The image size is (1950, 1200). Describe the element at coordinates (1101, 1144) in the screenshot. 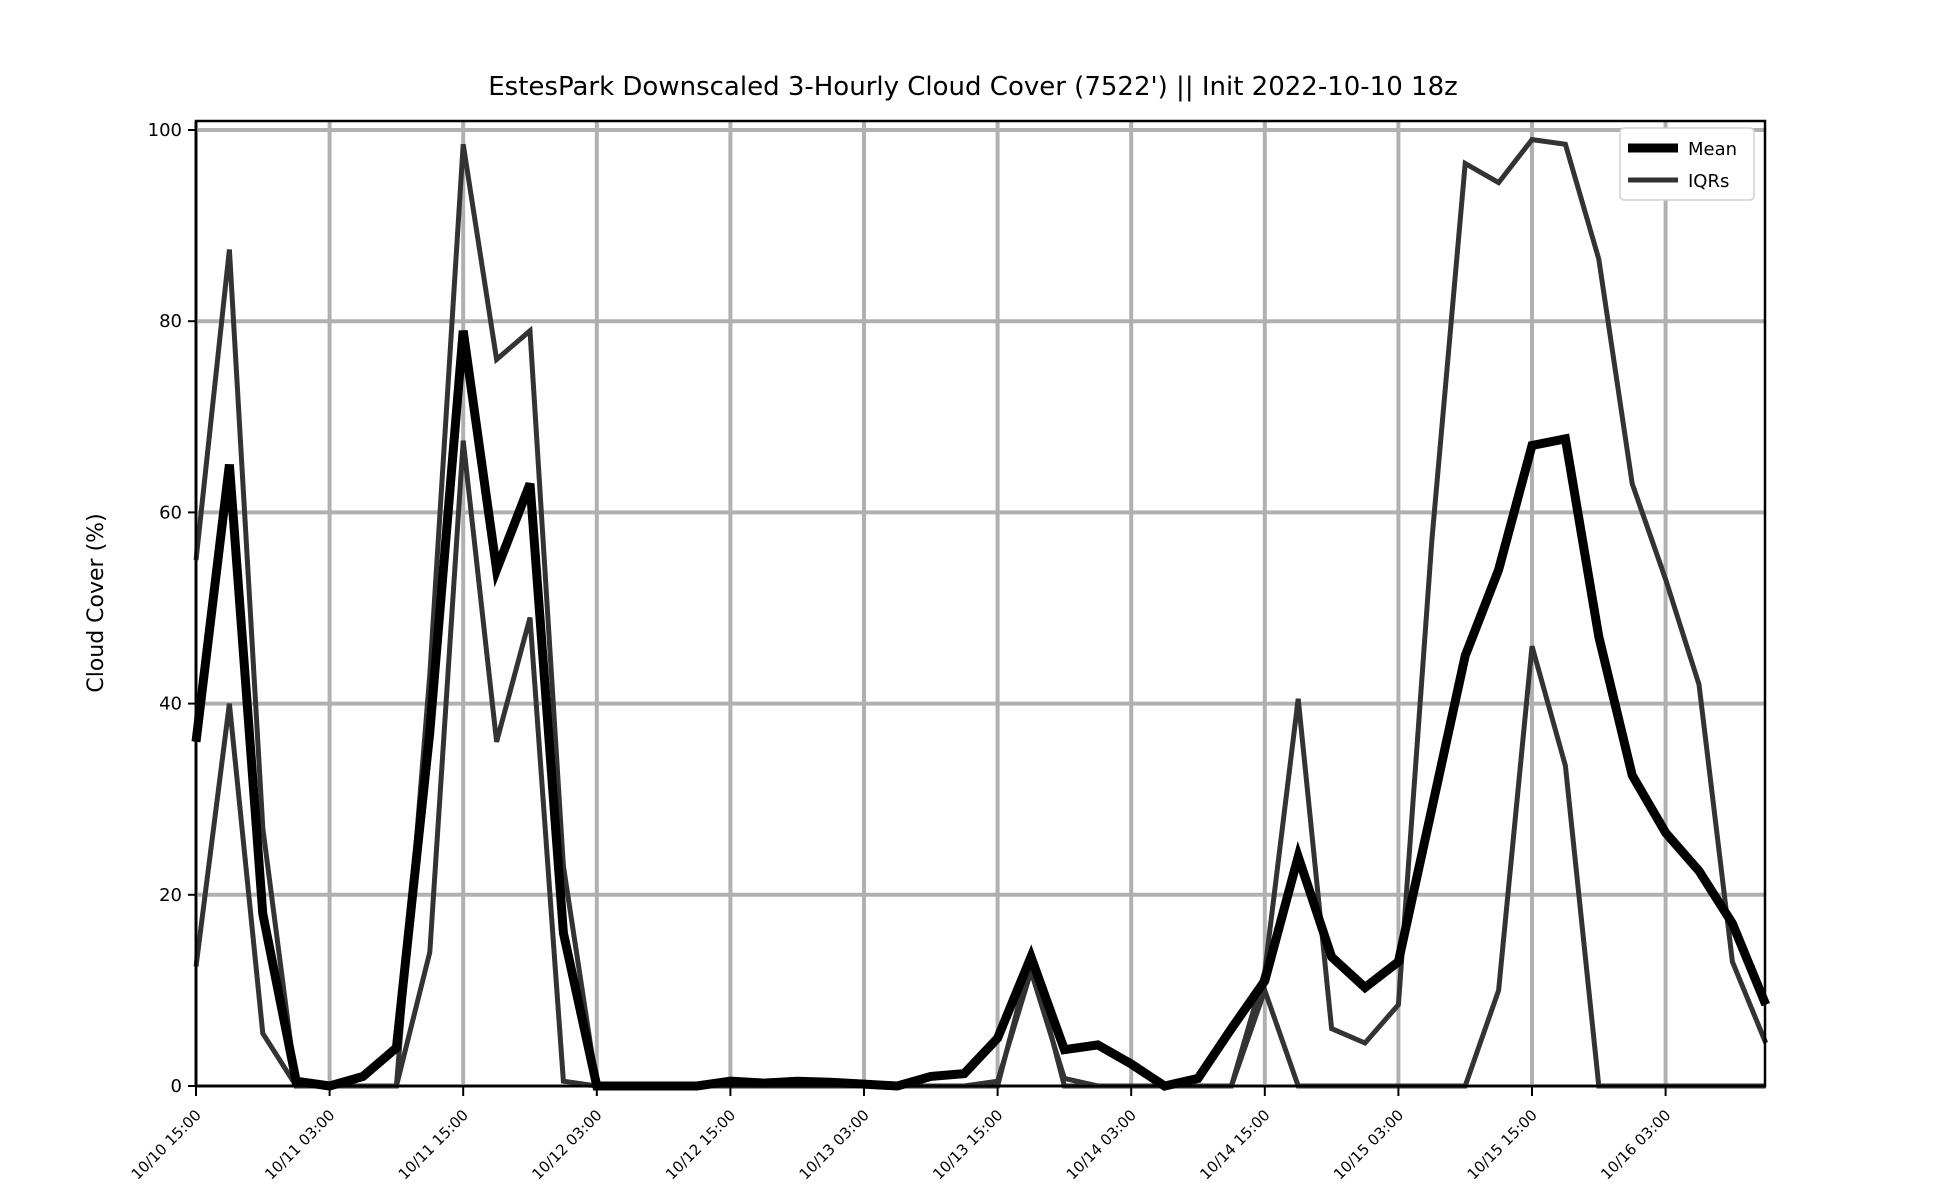

I see `x-tick-label: 10/14 03:00` at that location.